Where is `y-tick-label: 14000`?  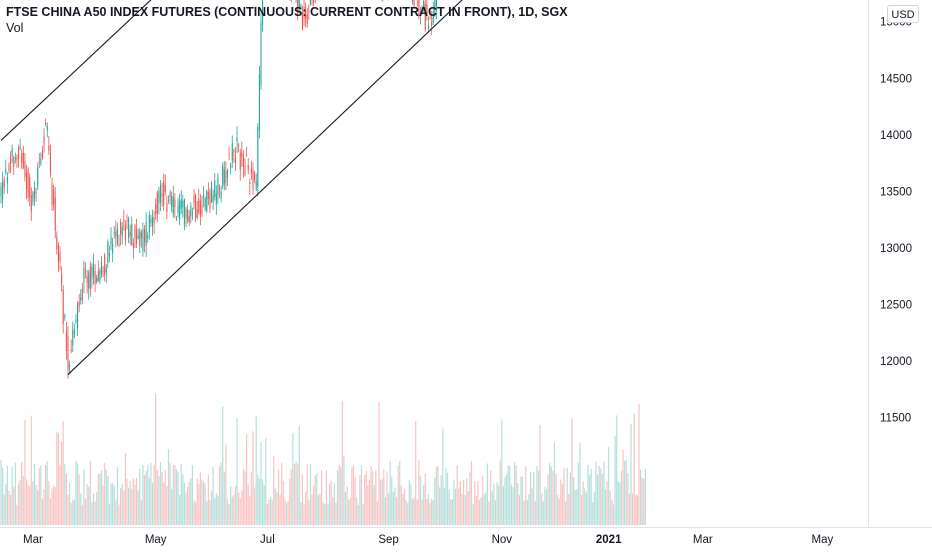
y-tick-label: 14000 is located at coordinates (896, 136).